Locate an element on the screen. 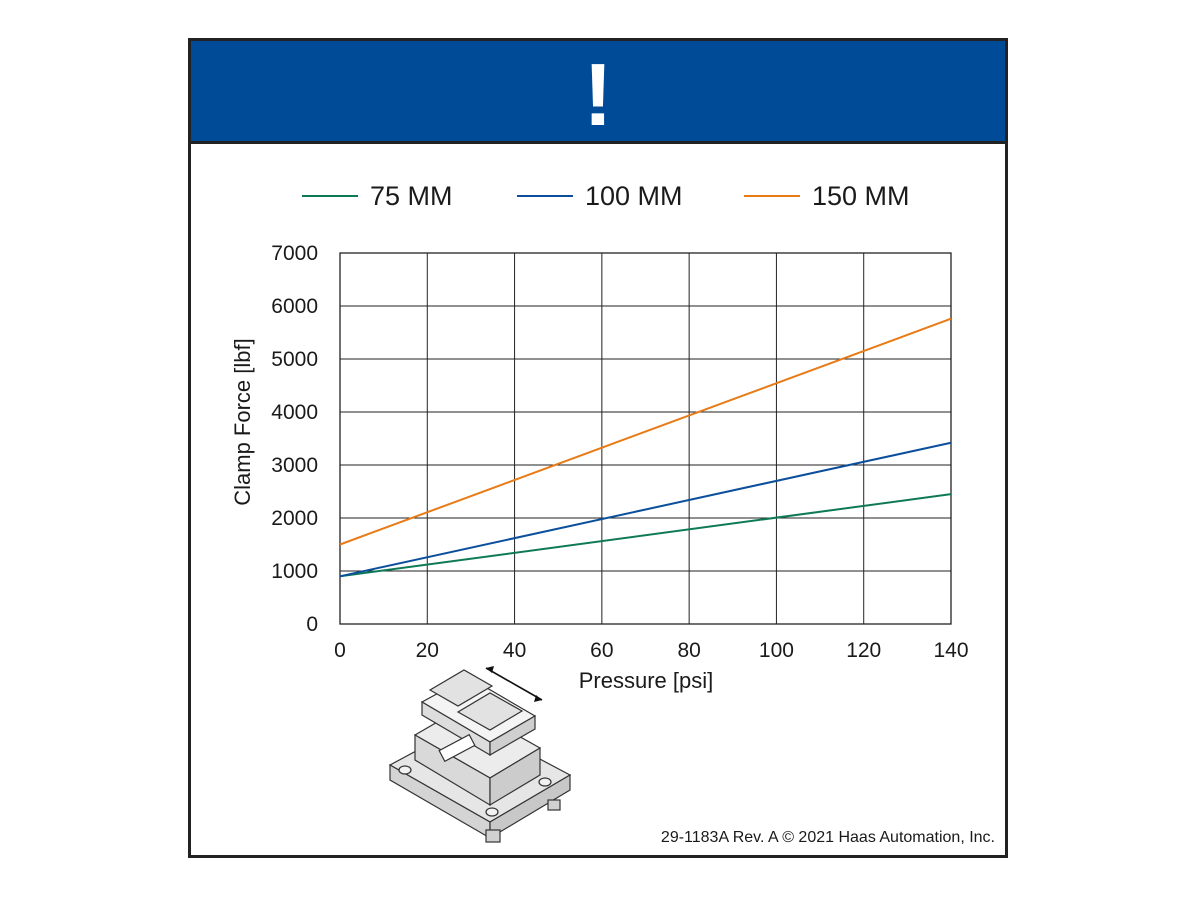 Image resolution: width=1200 pixels, height=900 pixels. exclamation-icon: ! is located at coordinates (598, 94).